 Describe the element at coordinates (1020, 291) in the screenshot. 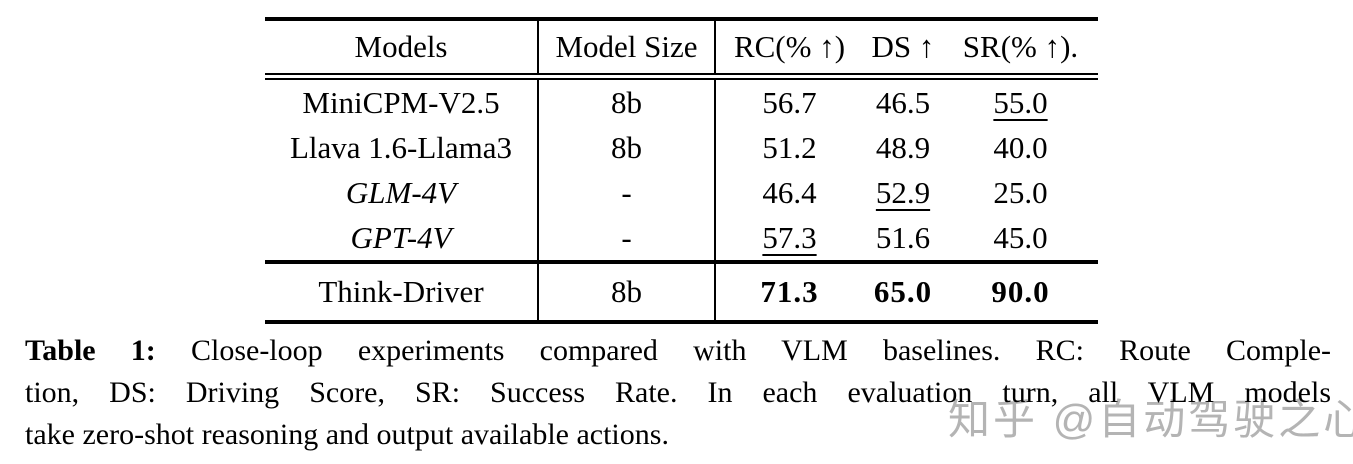

I see `sr-cell: 90.0` at that location.